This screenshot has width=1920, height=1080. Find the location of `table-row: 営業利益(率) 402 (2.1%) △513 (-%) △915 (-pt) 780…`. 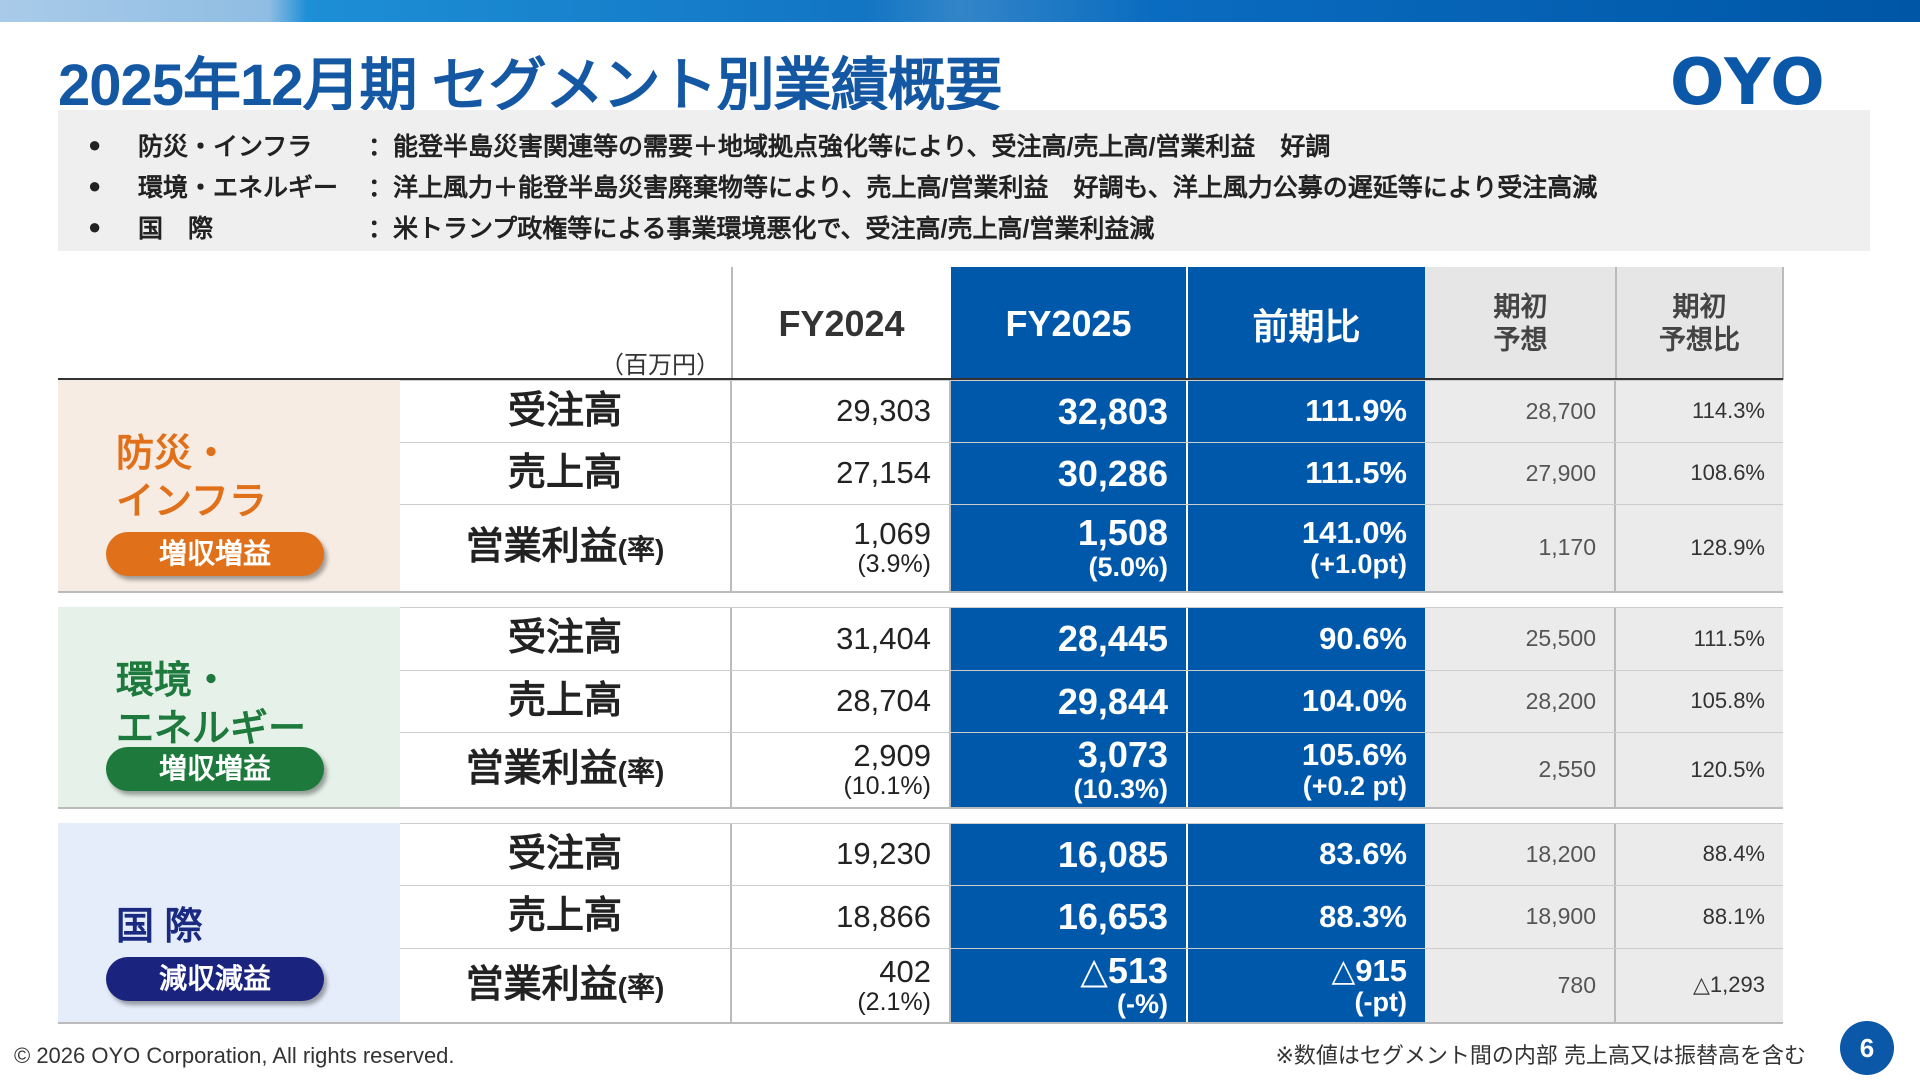

table-row: 営業利益(率) 402 (2.1%) △513 (-%) △915 (-pt) 780… is located at coordinates (1091, 985).